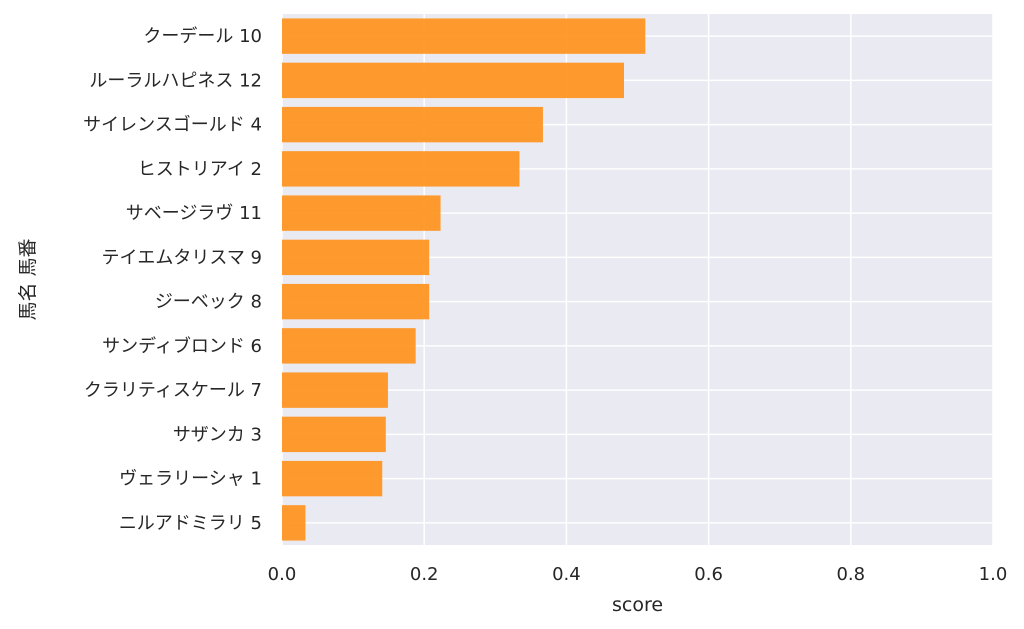  Describe the element at coordinates (190, 479) in the screenshot. I see `category-label: ヴェラリーシャ 1` at that location.